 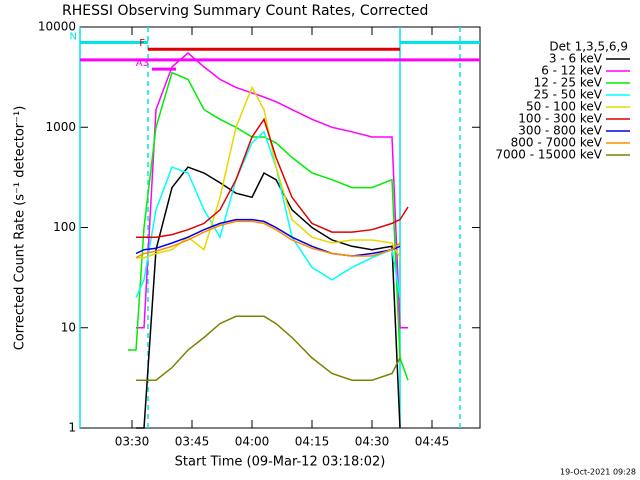 I want to click on x-tick-label: 04:30, so click(x=372, y=442).